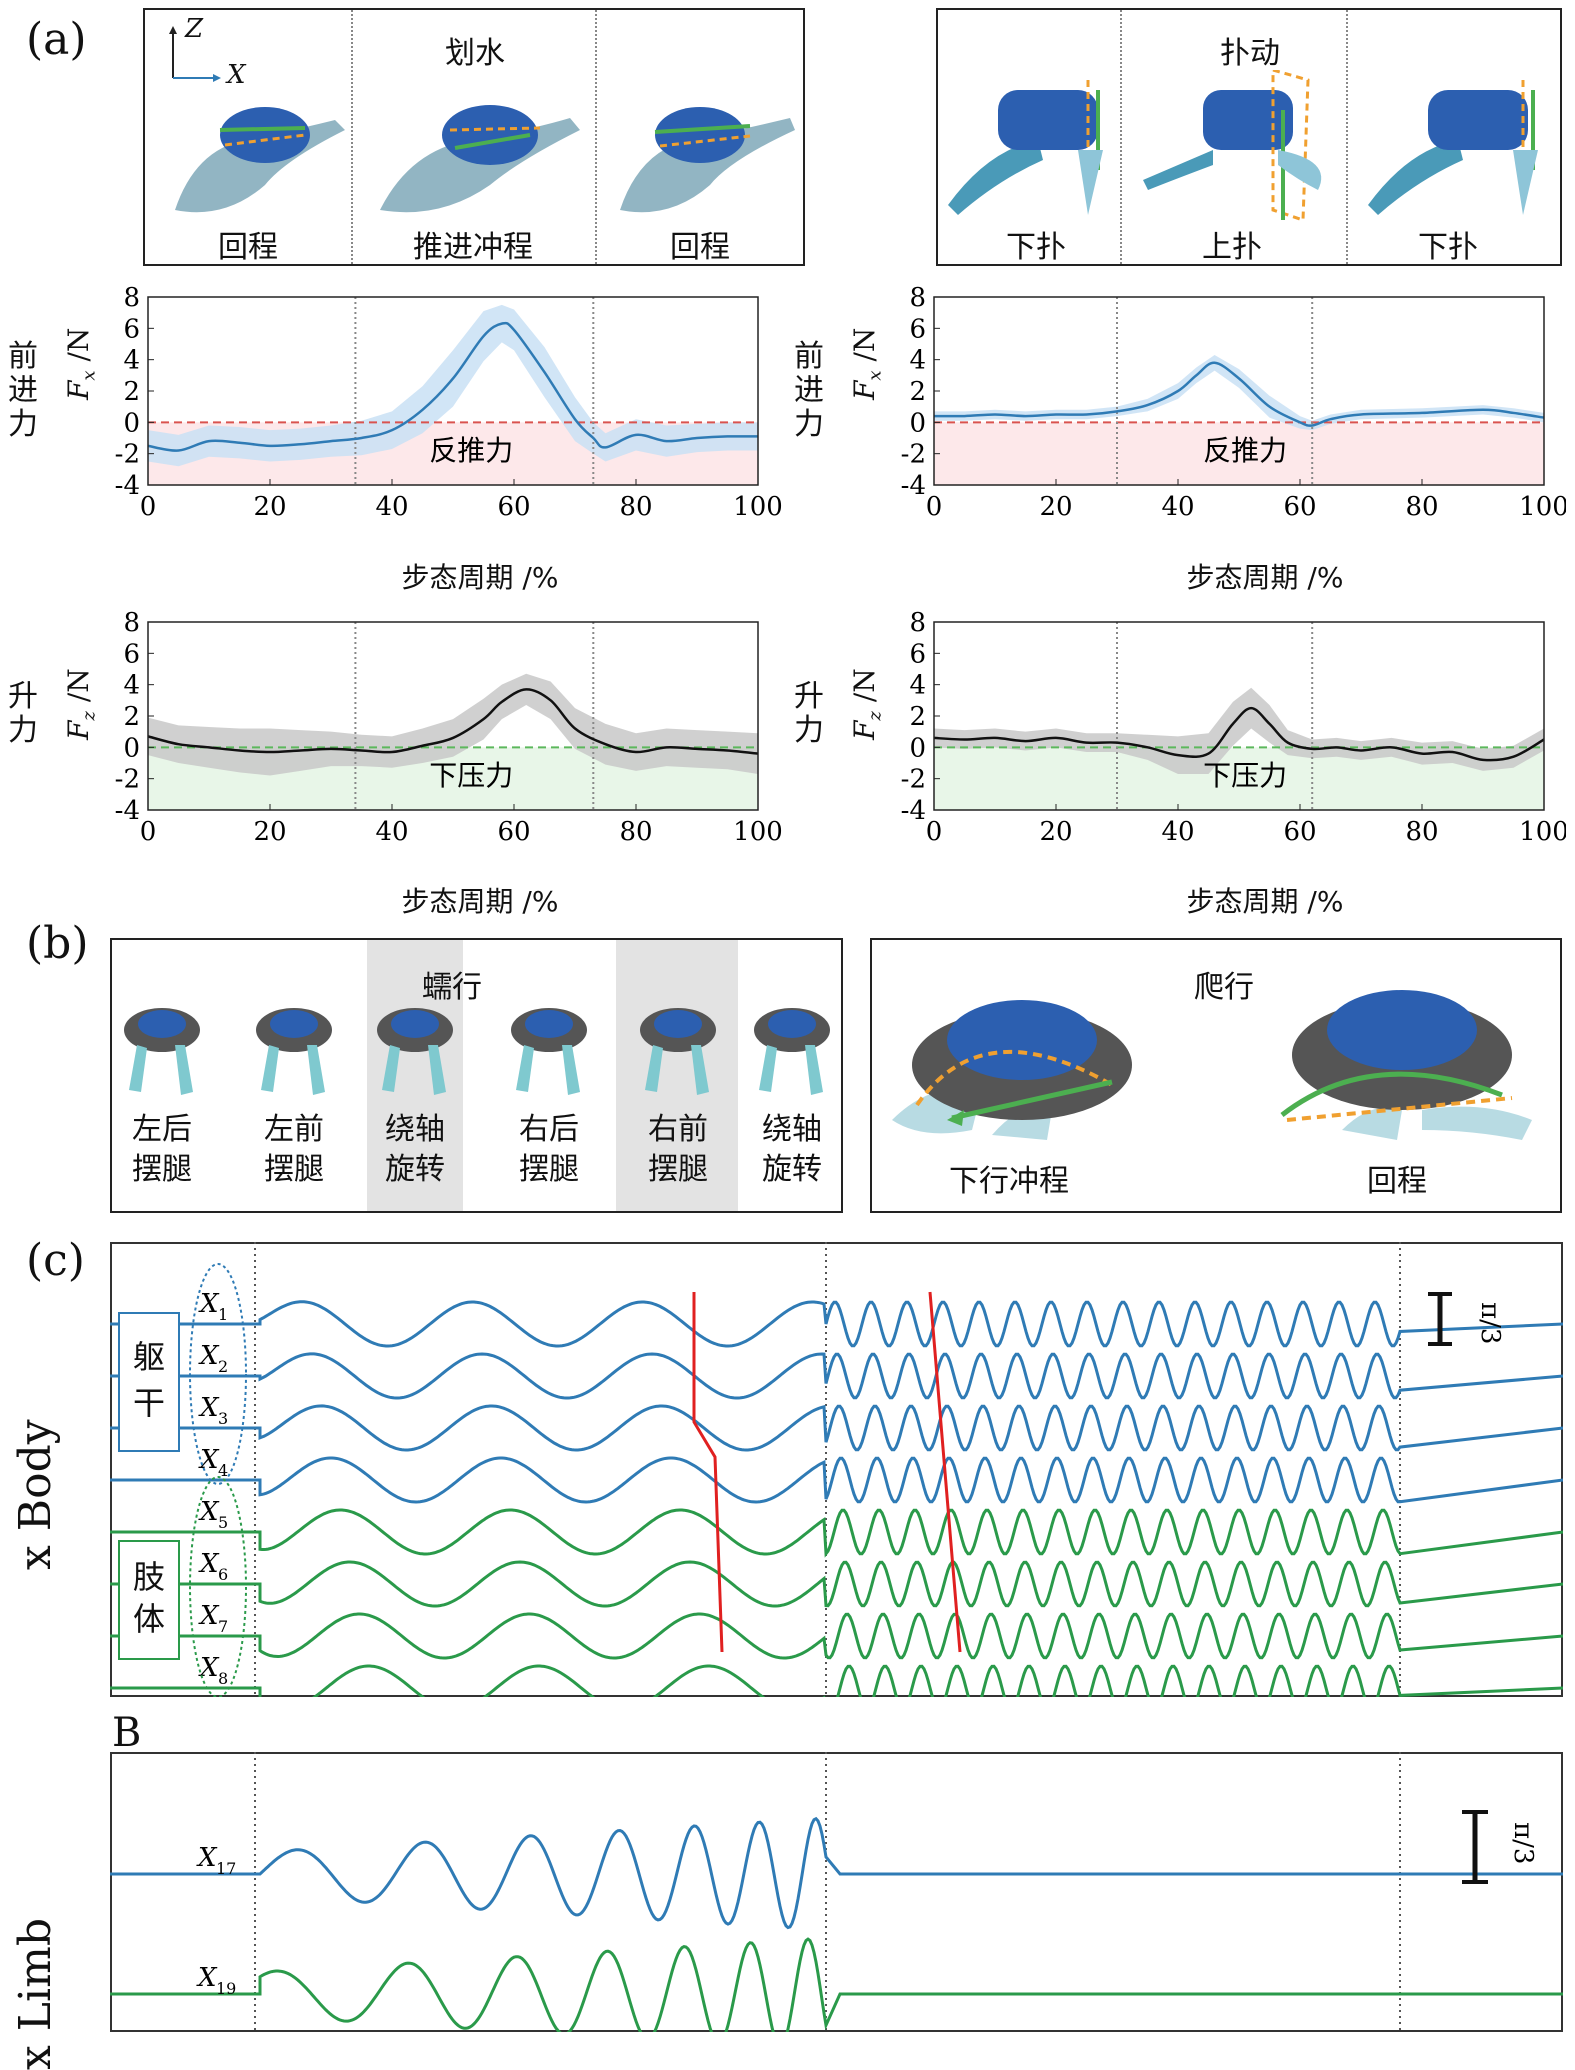 The width and height of the screenshot is (1575, 2070). I want to click on channel-subscript: 3, so click(223, 1418).